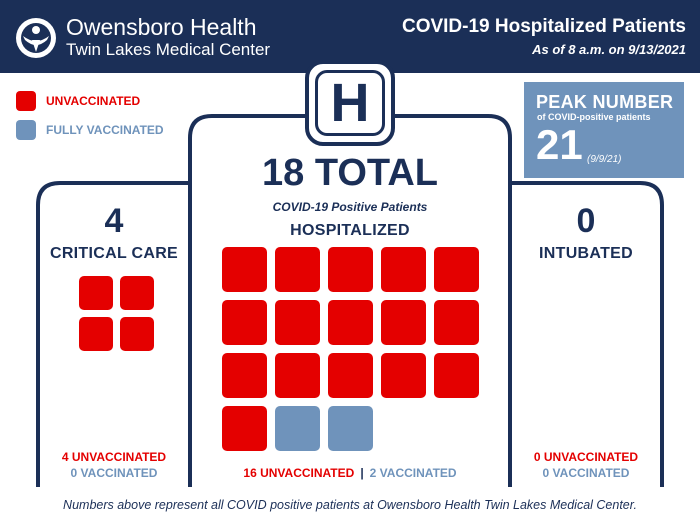 The height and width of the screenshot is (525, 700). I want to click on brand-subtitle: Twin Lakes Medical Center, so click(168, 49).